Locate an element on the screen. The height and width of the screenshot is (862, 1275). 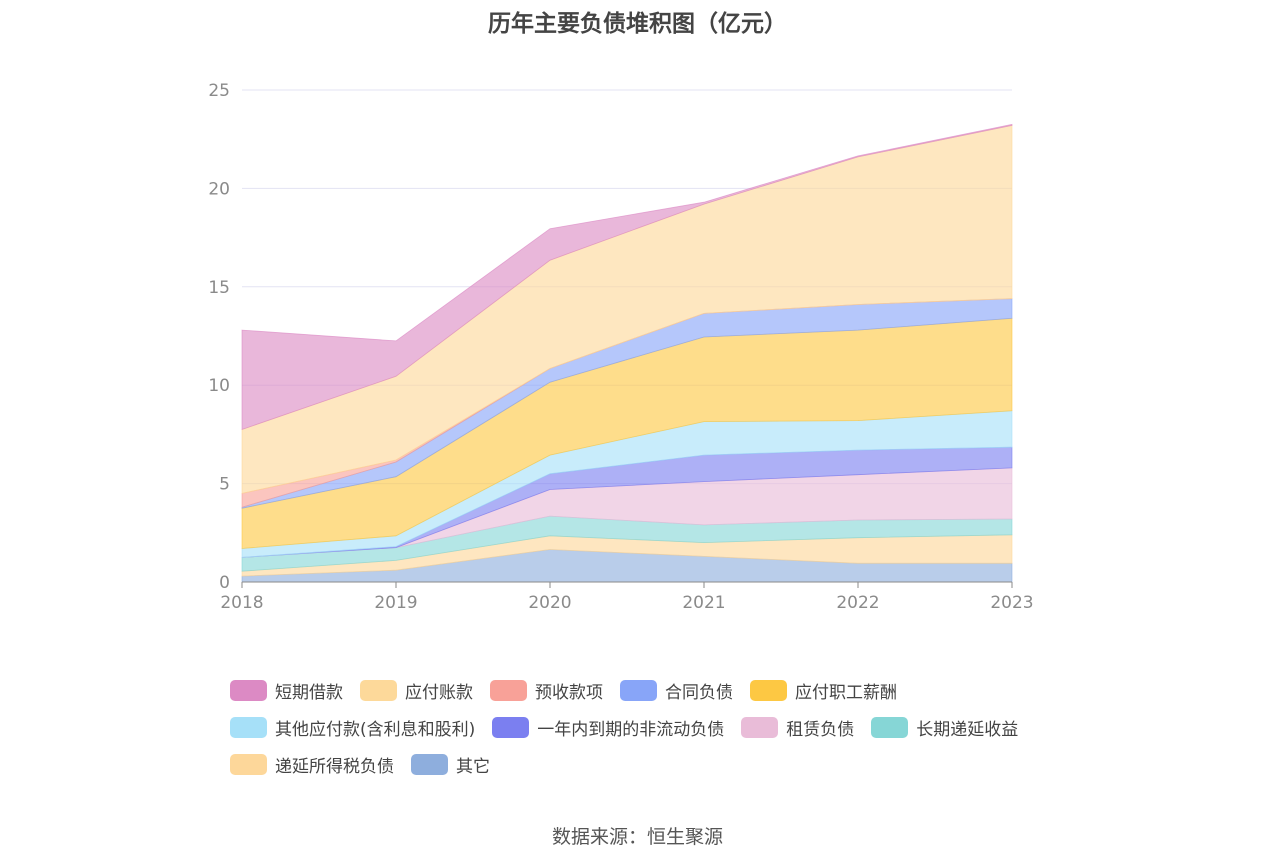
legend-label: 合同负债 is located at coordinates (699, 693).